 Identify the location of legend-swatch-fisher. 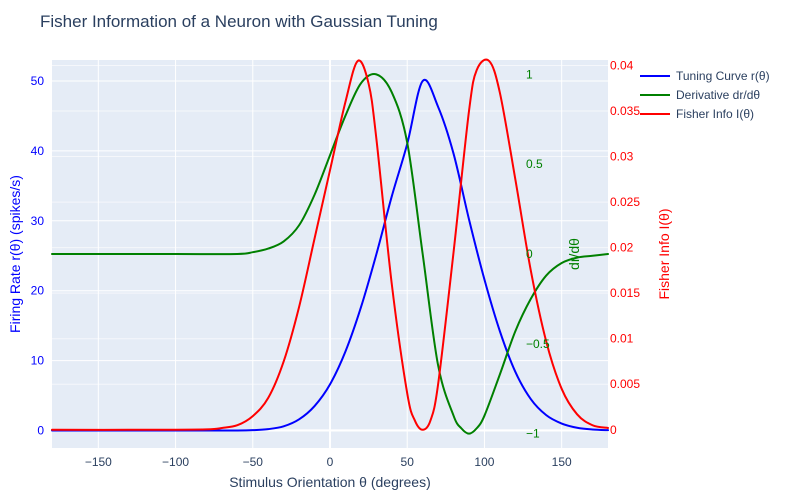
(655, 113).